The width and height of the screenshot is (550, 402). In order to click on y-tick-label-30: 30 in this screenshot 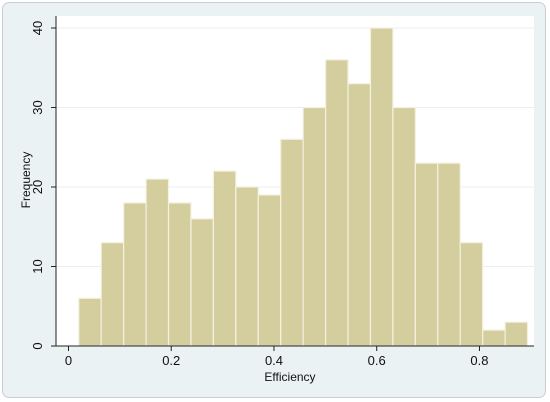, I will do `click(37, 107)`.